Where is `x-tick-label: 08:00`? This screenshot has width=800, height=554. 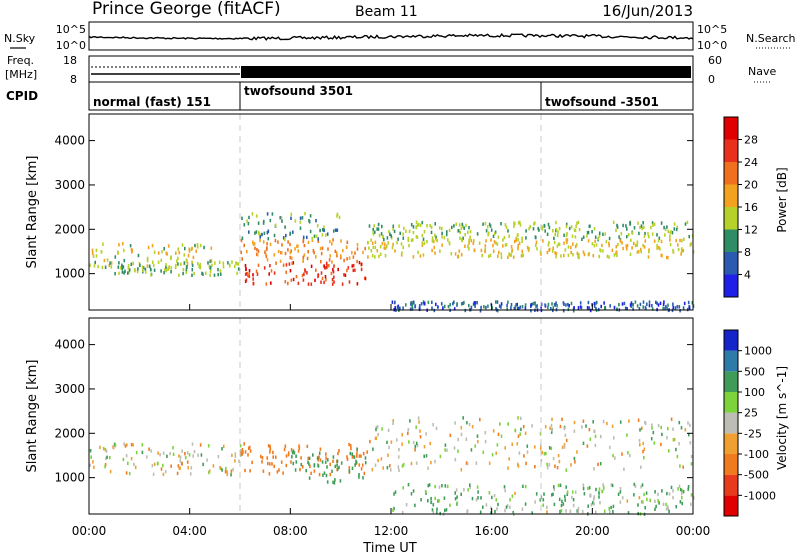 x-tick-label: 08:00 is located at coordinates (290, 531).